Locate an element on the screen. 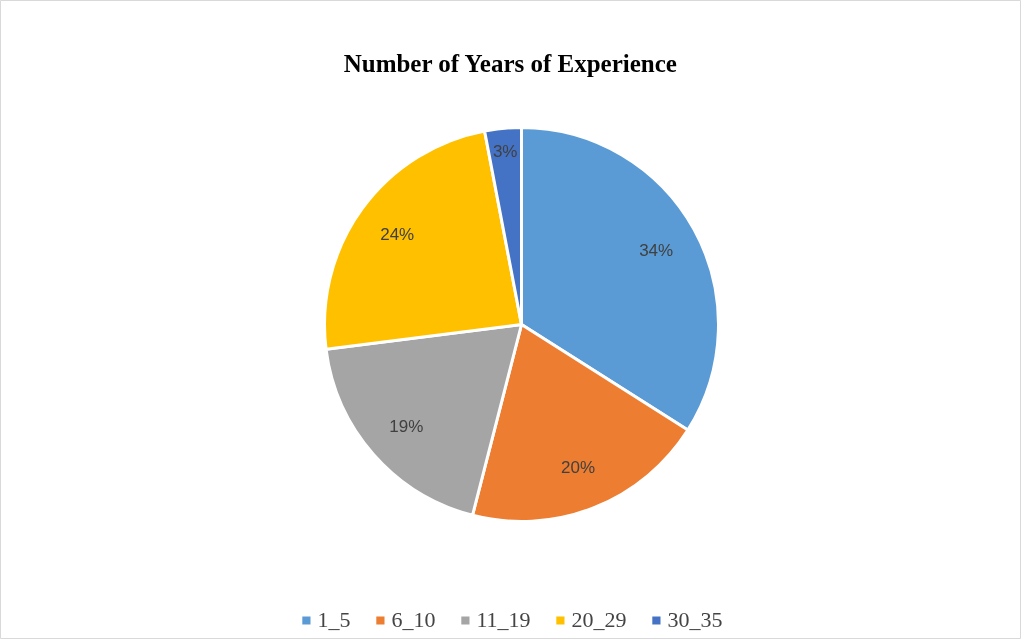 The image size is (1021, 639). legend-label: 11_19 is located at coordinates (503, 620).